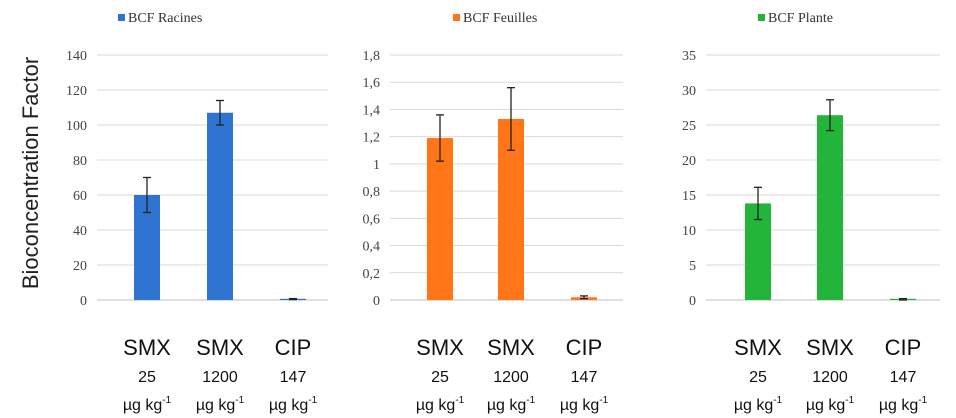 The width and height of the screenshot is (956, 418). Describe the element at coordinates (80, 231) in the screenshot. I see `y-tick-label: 40` at that location.